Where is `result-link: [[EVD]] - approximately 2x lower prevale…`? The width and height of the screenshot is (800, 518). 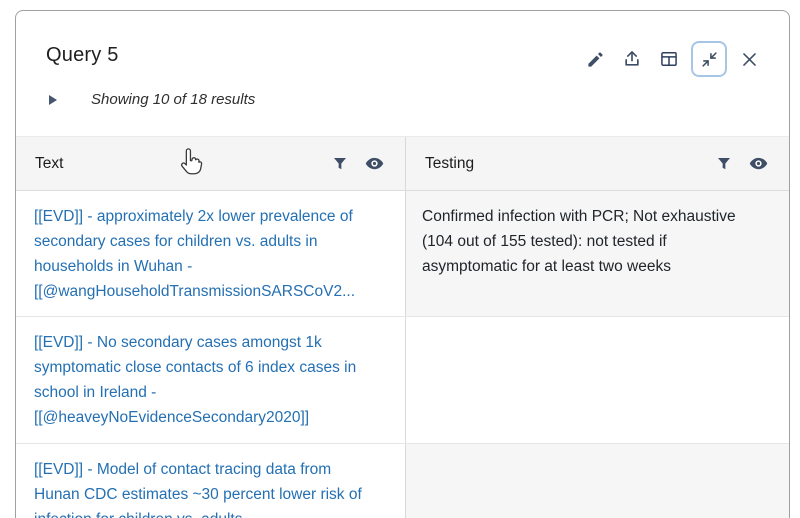
result-link: [[EVD]] - approximately 2x lower prevale… is located at coordinates (211, 253).